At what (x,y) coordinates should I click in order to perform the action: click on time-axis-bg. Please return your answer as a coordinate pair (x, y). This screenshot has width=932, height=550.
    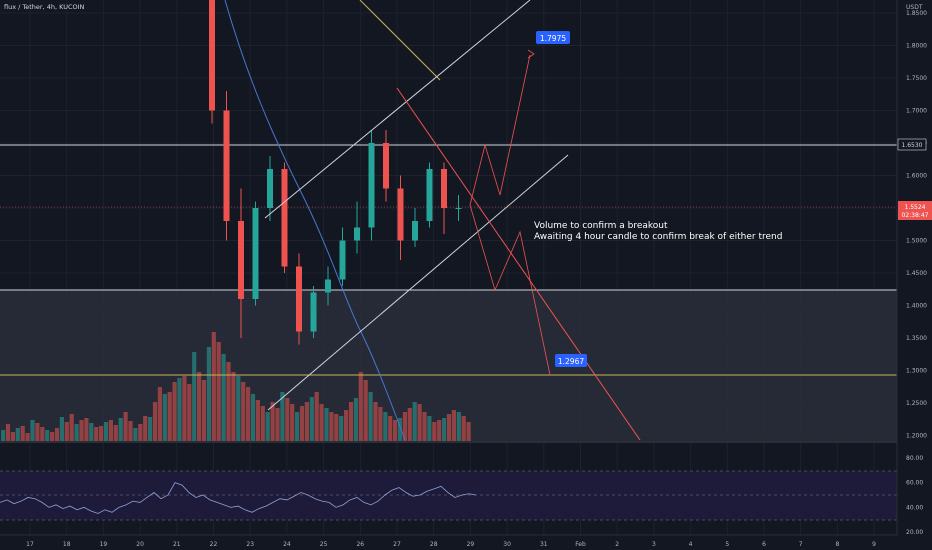
    Looking at the image, I should click on (466, 542).